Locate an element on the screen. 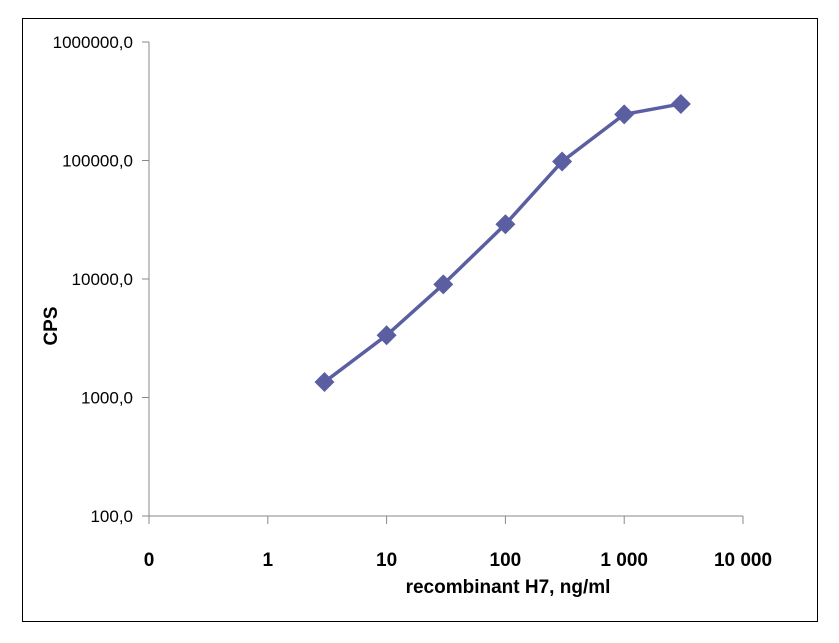  x-tick-label: 0 is located at coordinates (149, 560).